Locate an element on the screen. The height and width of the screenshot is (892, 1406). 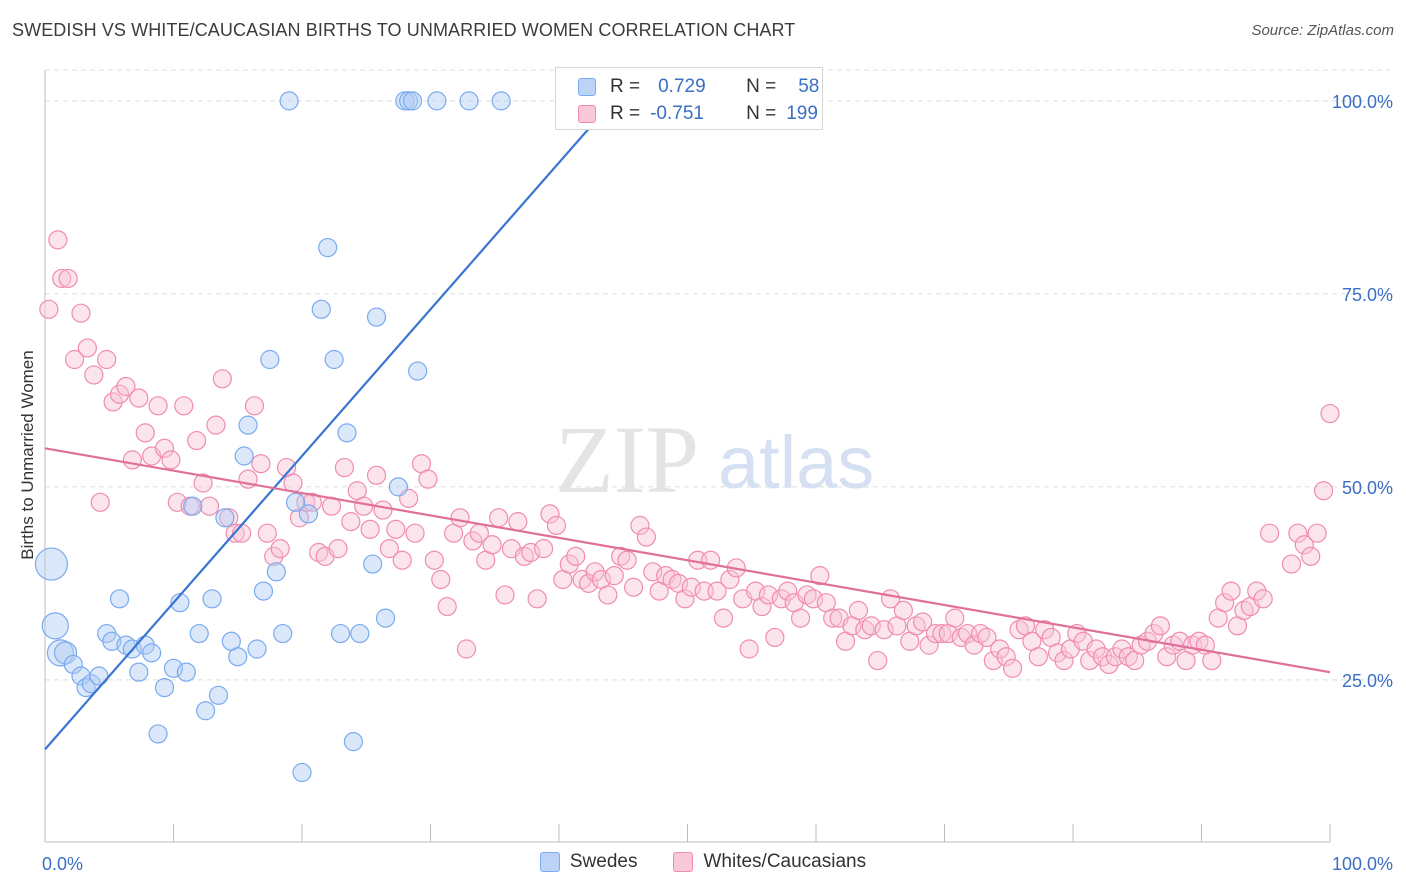
stats-legend: R = 0.729 N = 58 R = -0.751 N = 199 is located at coordinates (689, 98).